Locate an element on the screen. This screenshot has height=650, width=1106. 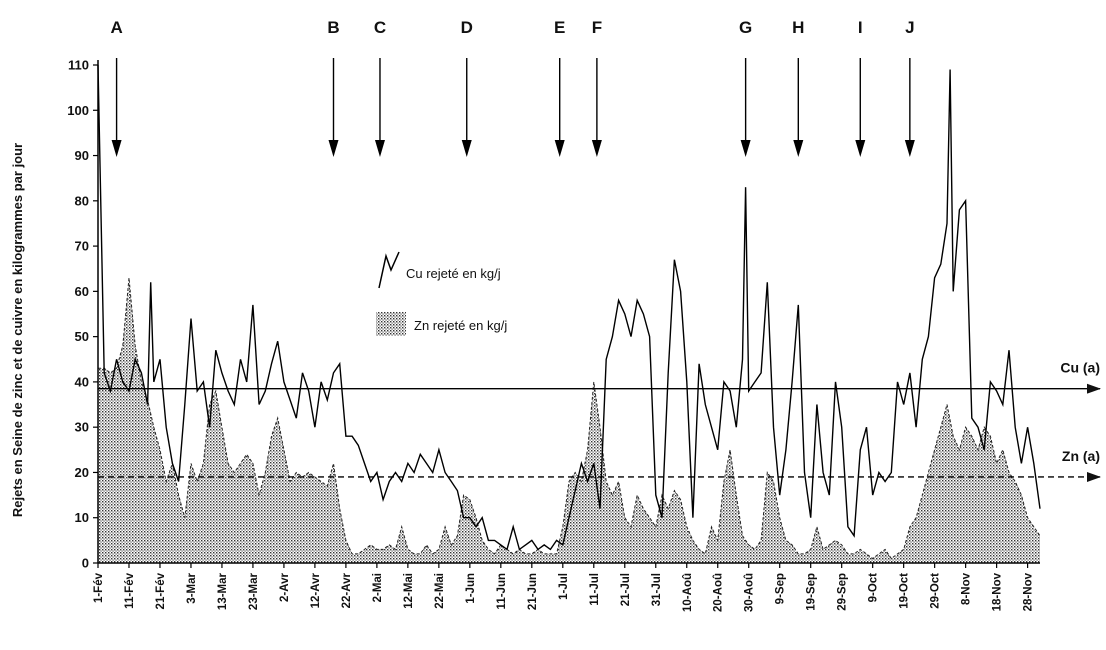
x-tick-label: 2-Avr is located at coordinates (285, 586).